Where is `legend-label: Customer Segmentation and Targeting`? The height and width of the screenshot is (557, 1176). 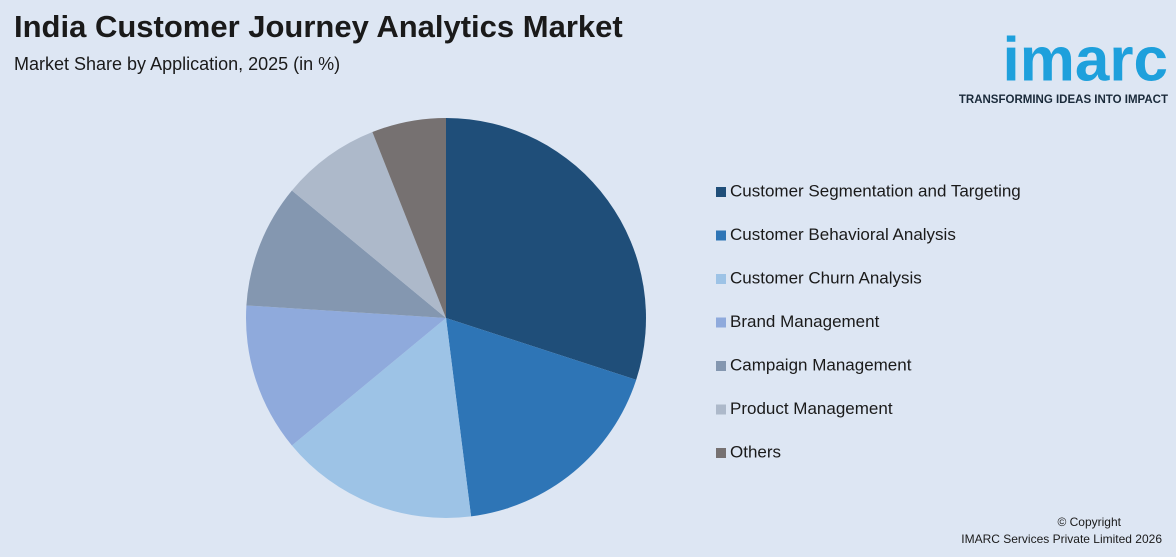
legend-label: Customer Segmentation and Targeting is located at coordinates (875, 190).